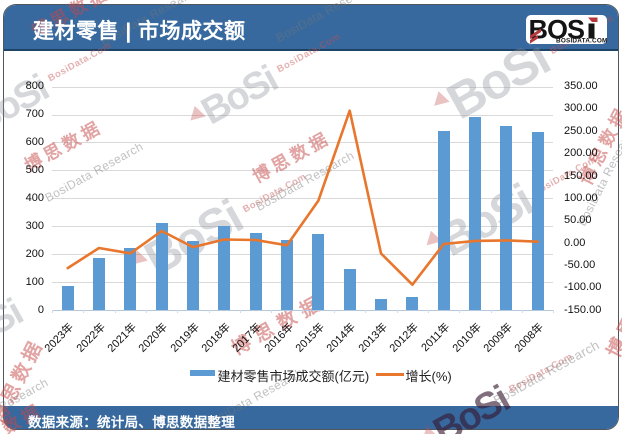 The image size is (622, 434). What do you see at coordinates (581, 40) in the screenshot?
I see `svg-text: BOSIDATA.COM` at bounding box center [581, 40].